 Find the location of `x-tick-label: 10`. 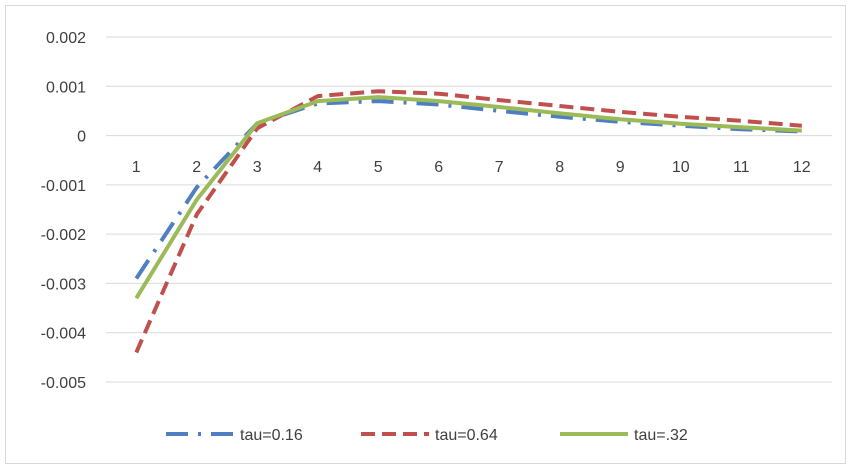

x-tick-label: 10 is located at coordinates (681, 167).